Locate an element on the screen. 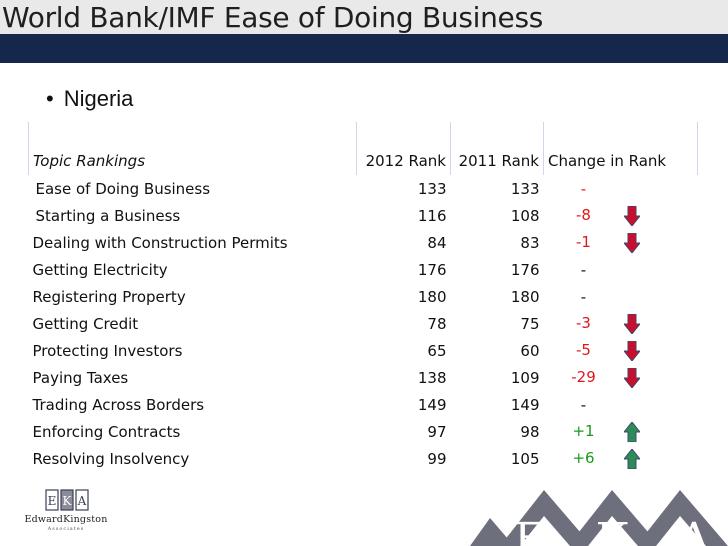  table-row: Starting a Business 116 108 -8 is located at coordinates (363, 215).